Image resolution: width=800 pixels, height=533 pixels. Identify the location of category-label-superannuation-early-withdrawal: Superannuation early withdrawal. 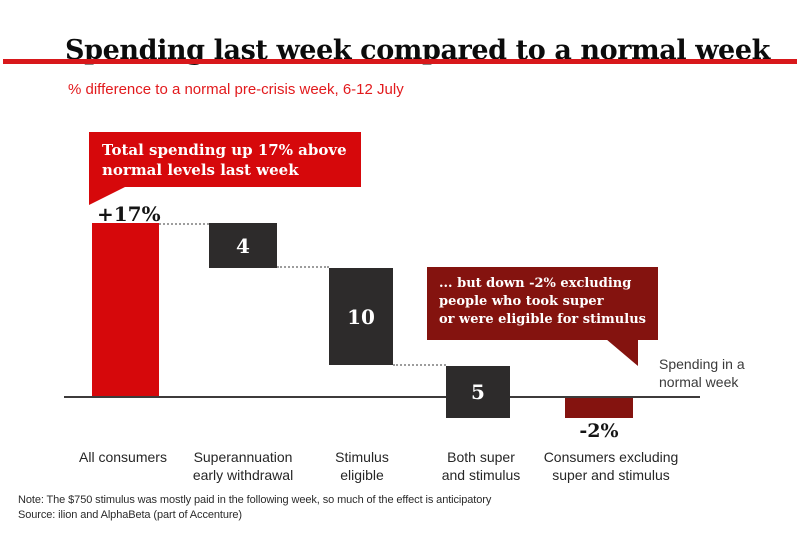
(243, 466).